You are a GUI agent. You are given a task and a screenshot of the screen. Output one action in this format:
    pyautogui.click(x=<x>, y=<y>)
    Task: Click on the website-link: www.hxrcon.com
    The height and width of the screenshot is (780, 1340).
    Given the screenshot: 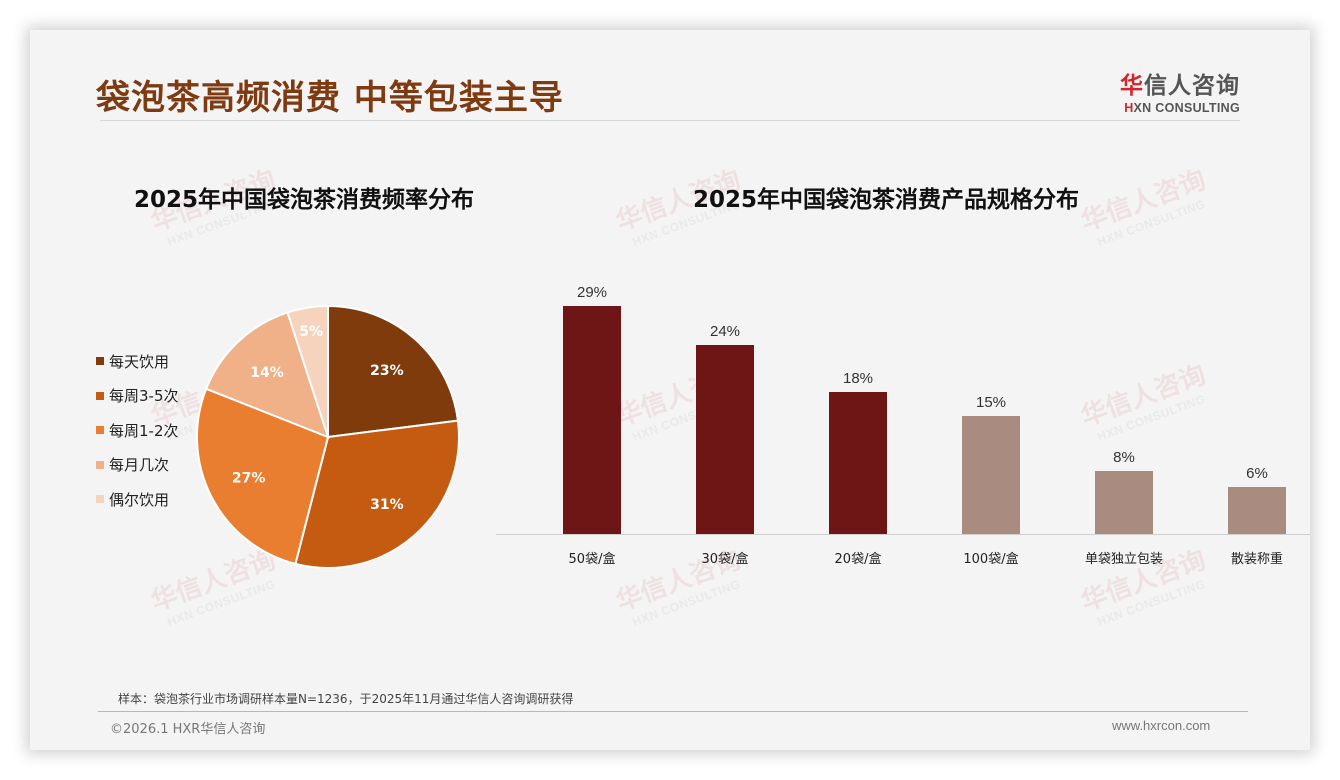 What is the action you would take?
    pyautogui.click(x=1161, y=725)
    